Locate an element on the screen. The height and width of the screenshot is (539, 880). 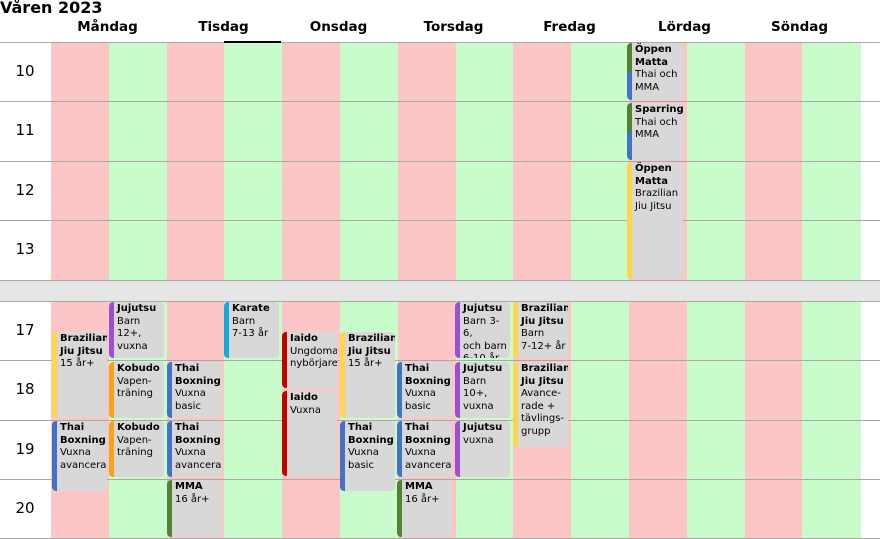
event-oppen-matta-bjj: Öppen Matta Brazilian Jiu Jitsu is located at coordinates (655, 220).